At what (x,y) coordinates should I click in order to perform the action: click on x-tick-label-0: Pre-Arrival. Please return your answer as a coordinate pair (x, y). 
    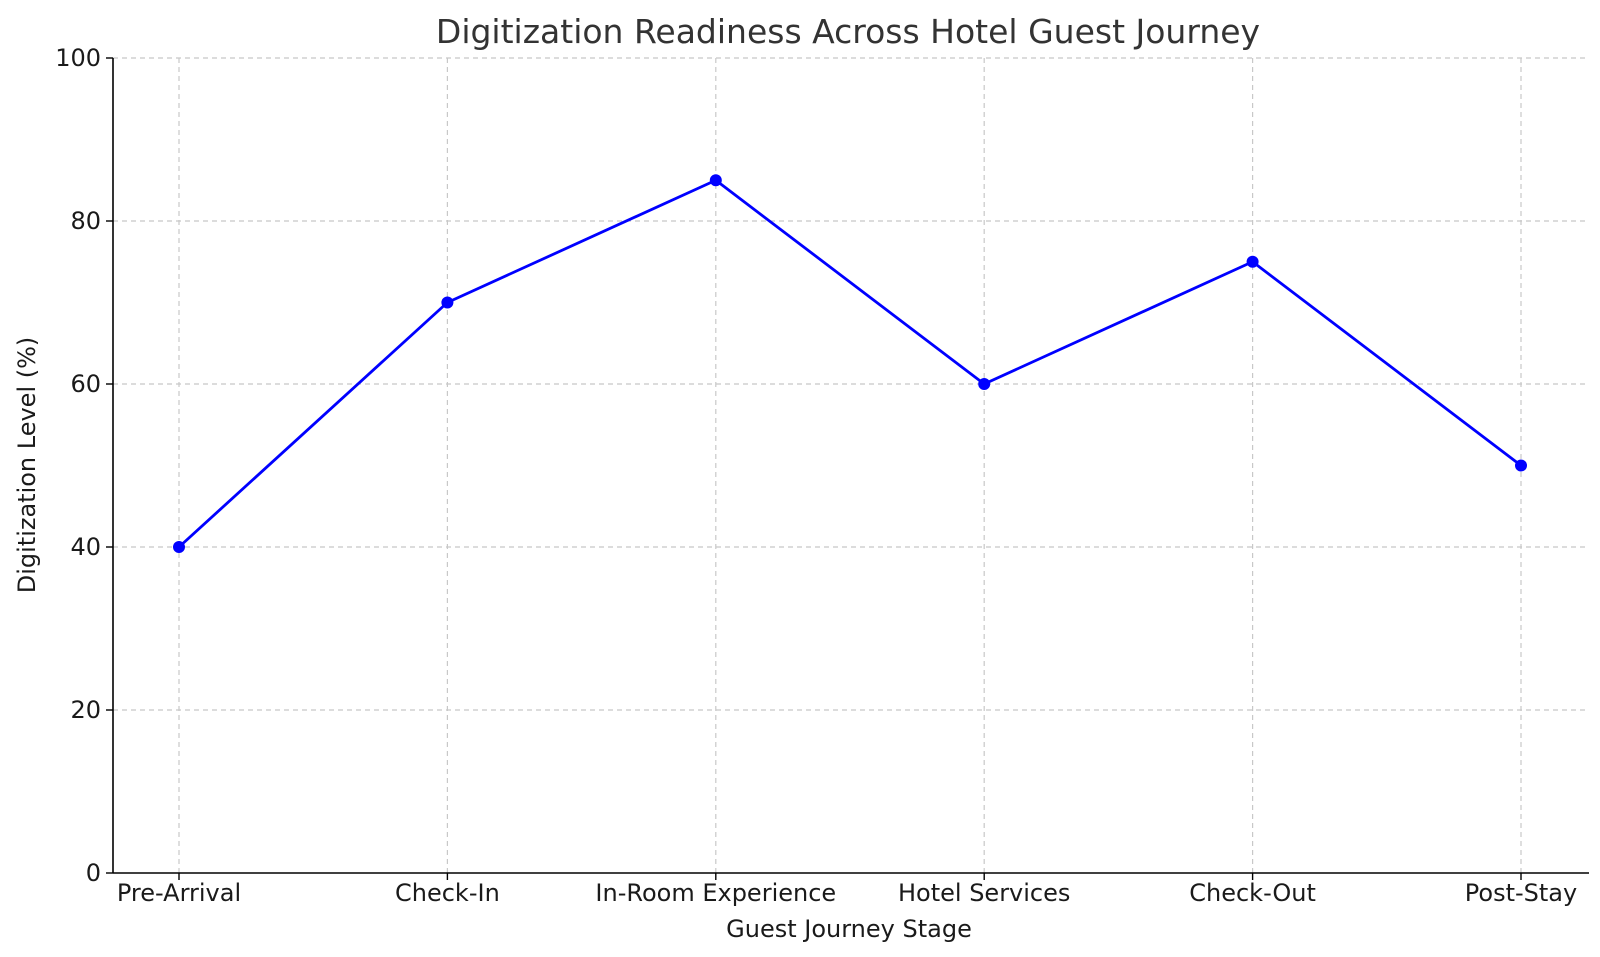
    Looking at the image, I should click on (179, 893).